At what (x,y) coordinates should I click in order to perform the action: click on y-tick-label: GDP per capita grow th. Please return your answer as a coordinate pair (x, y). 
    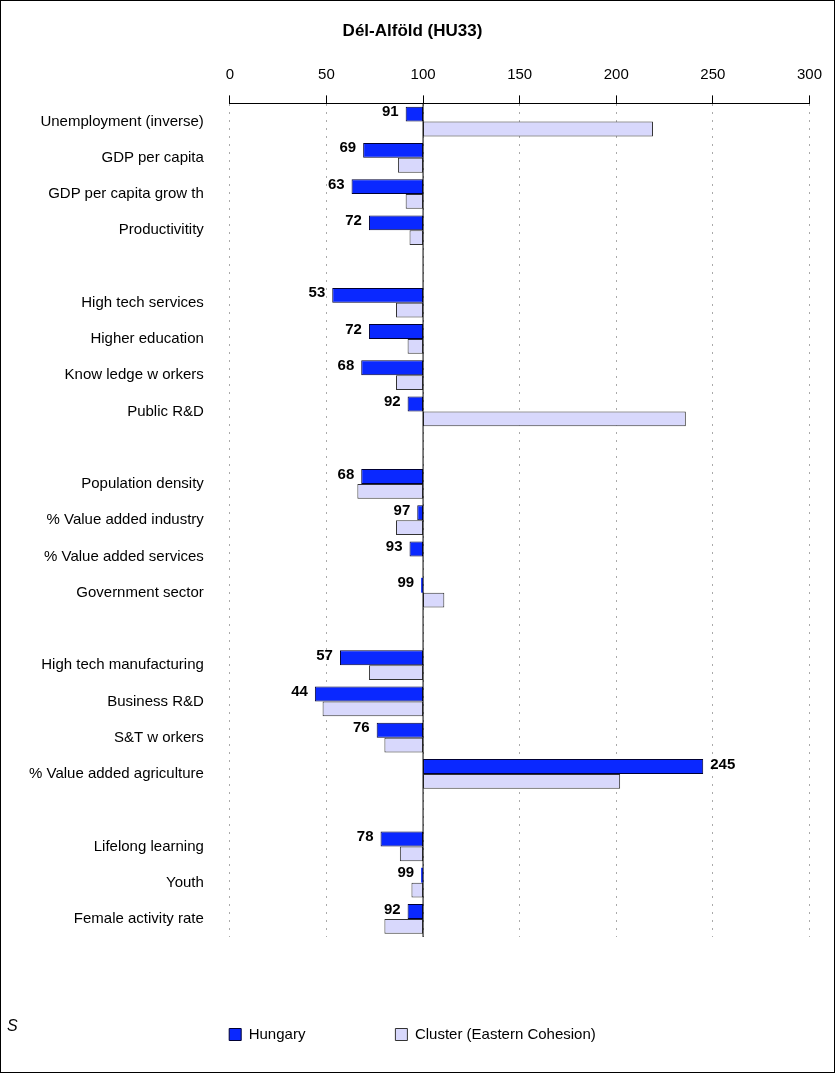
    Looking at the image, I should click on (126, 193).